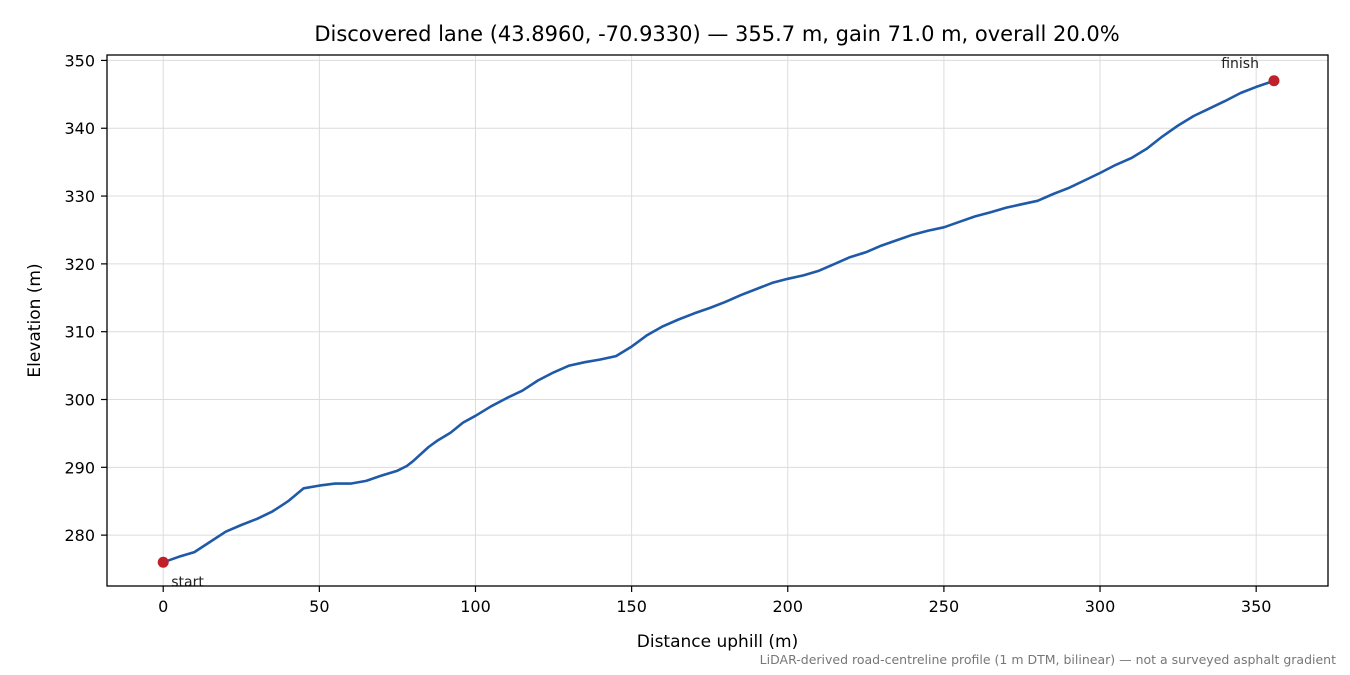 The image size is (1350, 675). I want to click on x-tick-label: 50, so click(319, 606).